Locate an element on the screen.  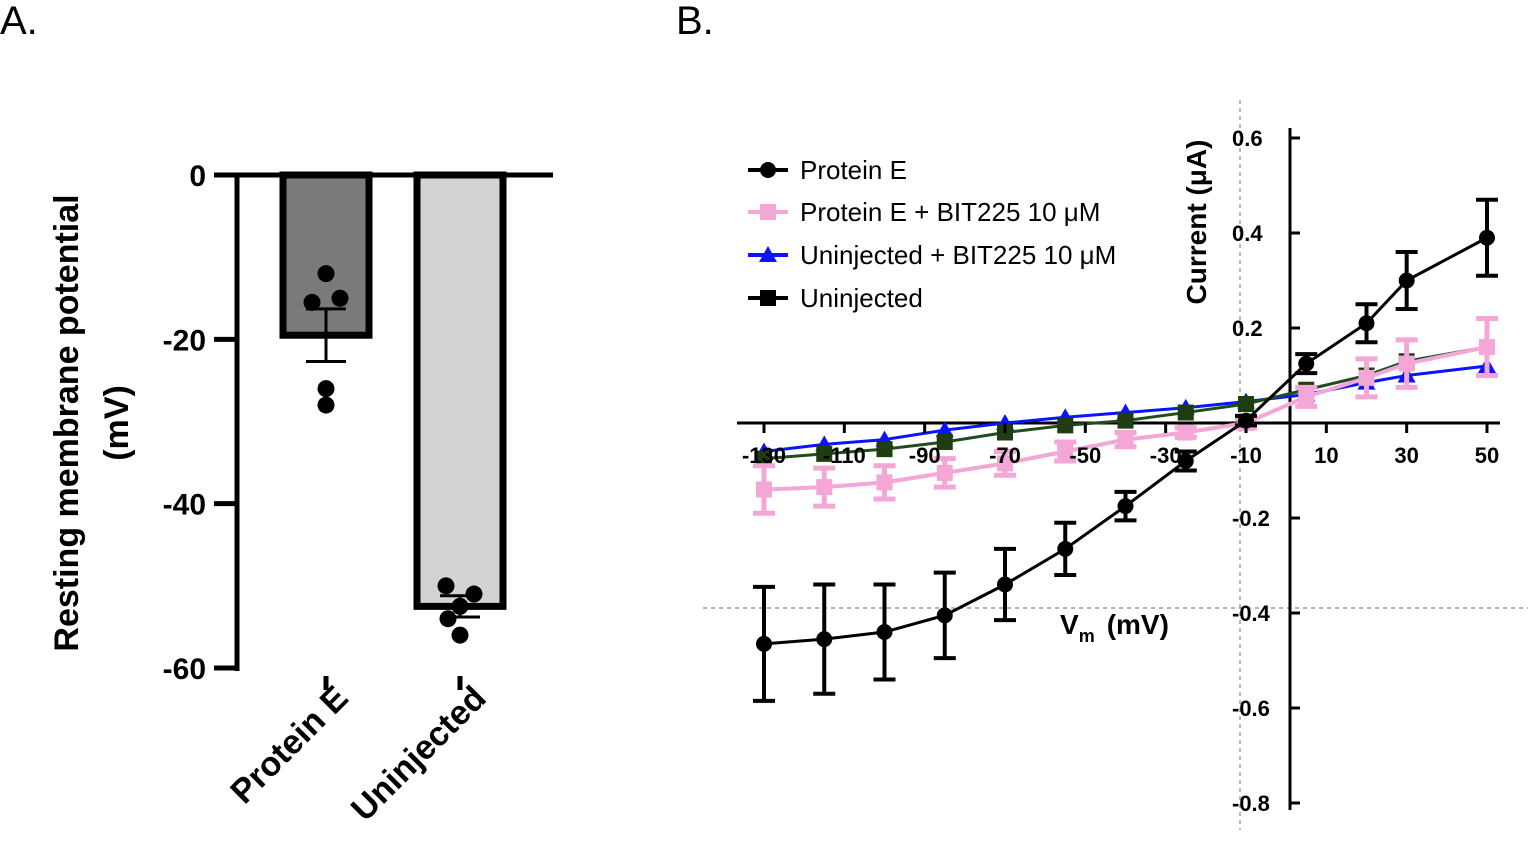
panel-b-label: B. is located at coordinates (695, 21).